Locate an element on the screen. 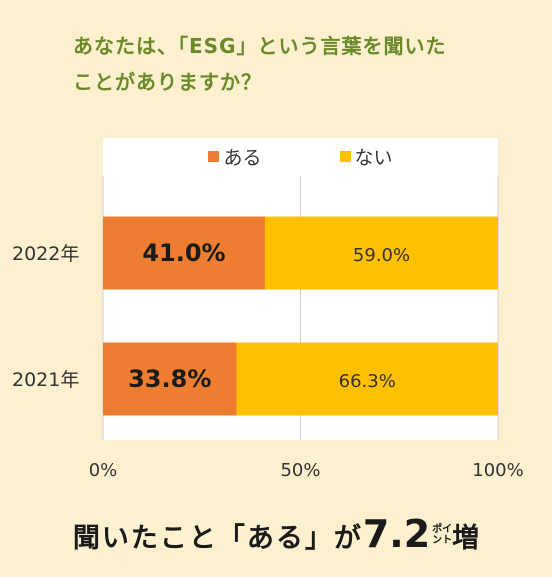  legend-swatch-nai is located at coordinates (345, 156).